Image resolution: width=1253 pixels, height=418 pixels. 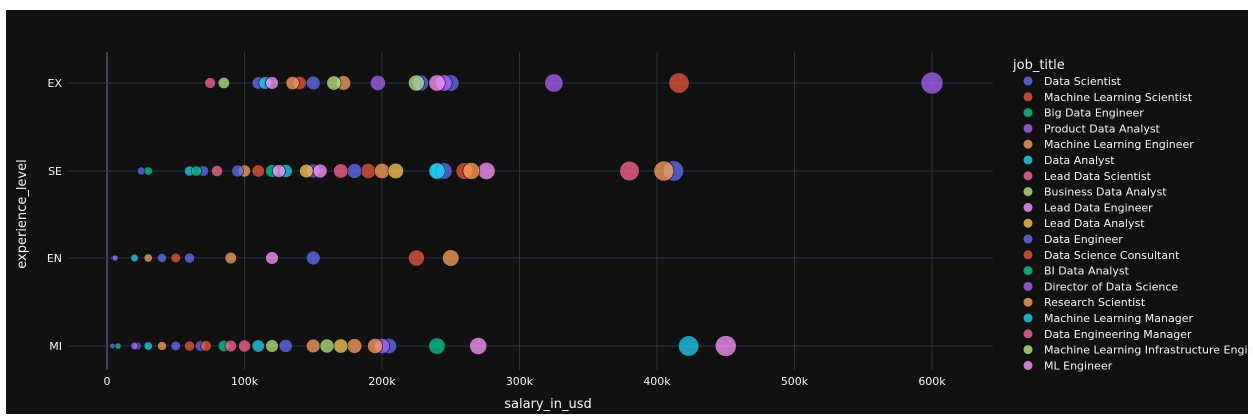 I want to click on legend-label: Director of Data Science, so click(x=1111, y=286).